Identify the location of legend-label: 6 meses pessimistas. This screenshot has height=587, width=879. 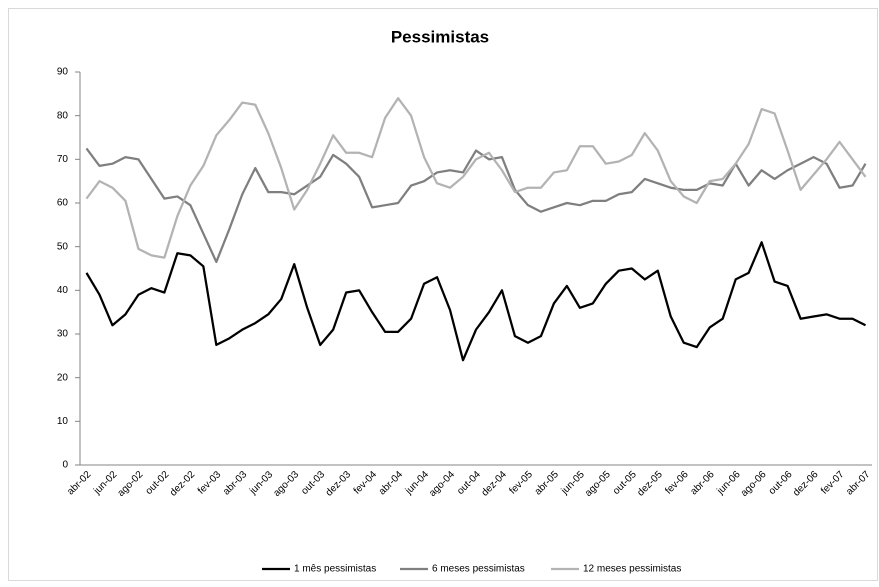
(478, 569).